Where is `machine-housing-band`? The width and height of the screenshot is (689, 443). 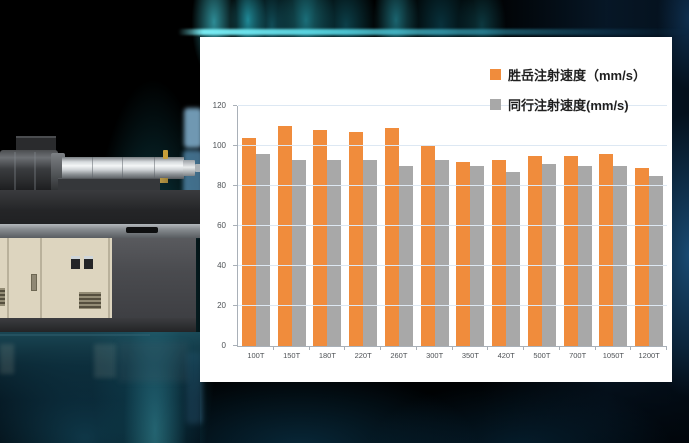 machine-housing-band is located at coordinates (35, 171).